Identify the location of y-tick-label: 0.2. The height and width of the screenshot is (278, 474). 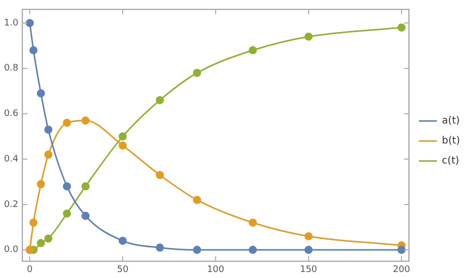
(11, 205).